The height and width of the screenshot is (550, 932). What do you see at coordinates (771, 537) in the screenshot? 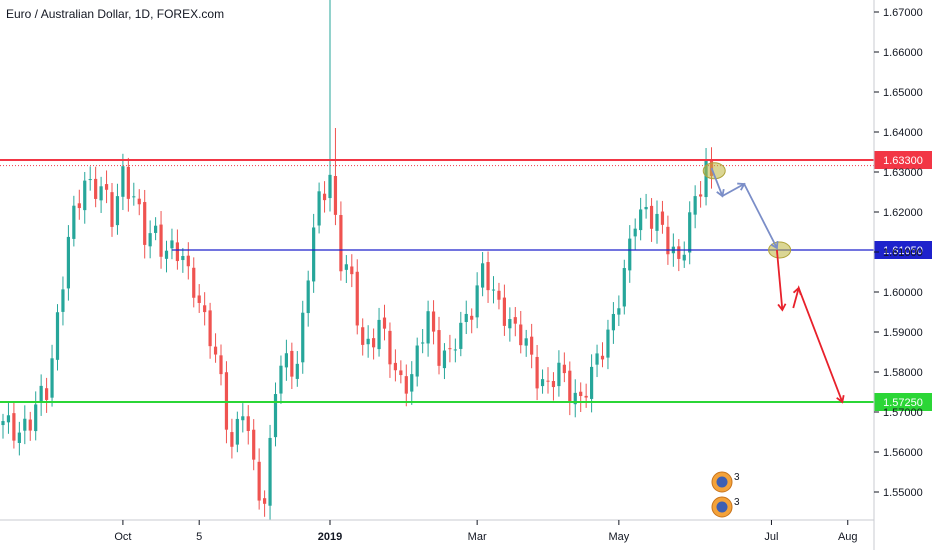
I see `x-tick-label: Jul` at bounding box center [771, 537].